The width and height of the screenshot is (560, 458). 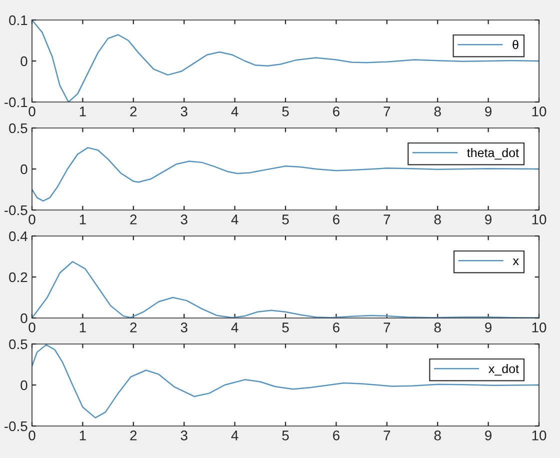 I want to click on y-tick-label: -0.1, so click(x=16, y=102).